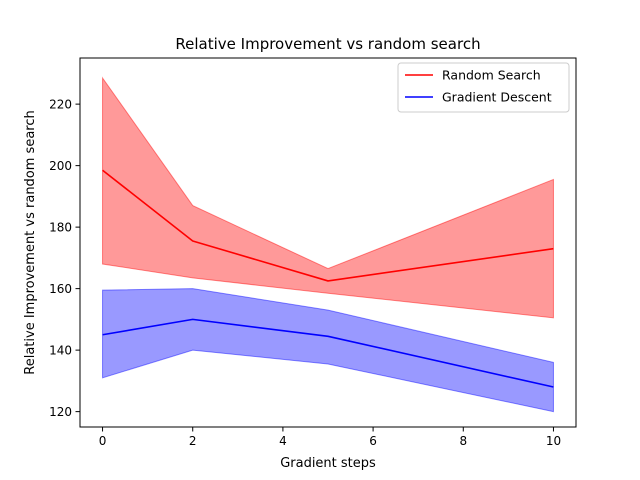 The height and width of the screenshot is (480, 640). What do you see at coordinates (60, 227) in the screenshot?
I see `y-tick-label: 180` at bounding box center [60, 227].